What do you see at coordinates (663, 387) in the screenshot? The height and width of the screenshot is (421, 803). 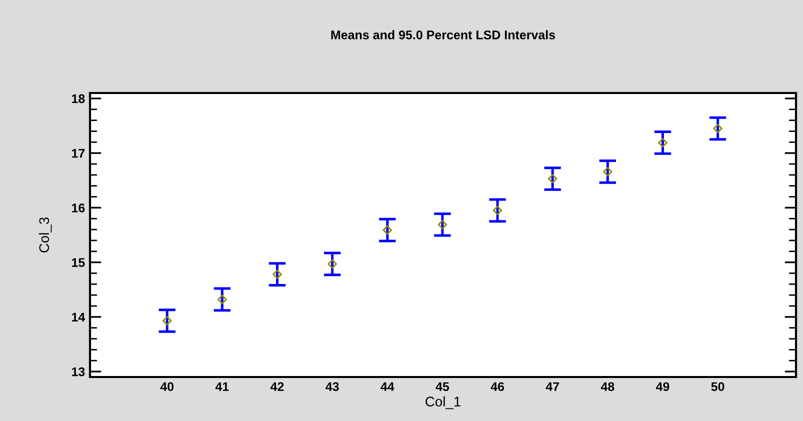 I see `x-tick-label: 49` at bounding box center [663, 387].